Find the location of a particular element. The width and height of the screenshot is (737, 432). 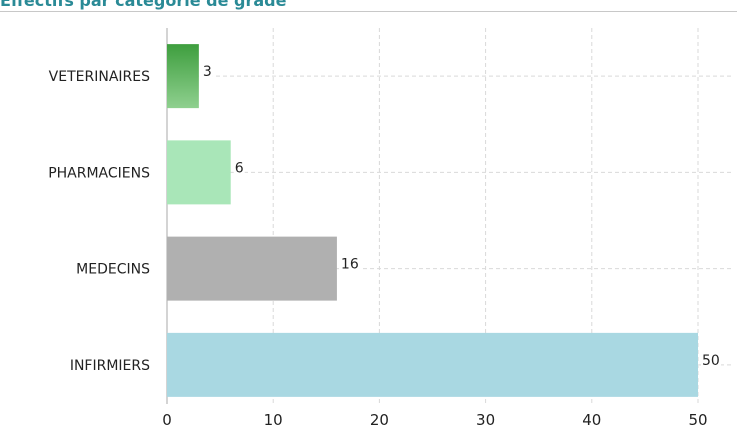

value-label: 16 is located at coordinates (350, 265).